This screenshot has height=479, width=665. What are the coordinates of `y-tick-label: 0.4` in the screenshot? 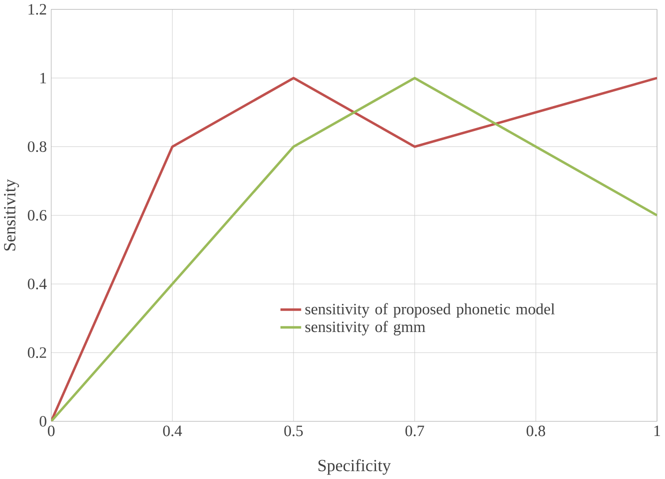 It's located at (37, 284).